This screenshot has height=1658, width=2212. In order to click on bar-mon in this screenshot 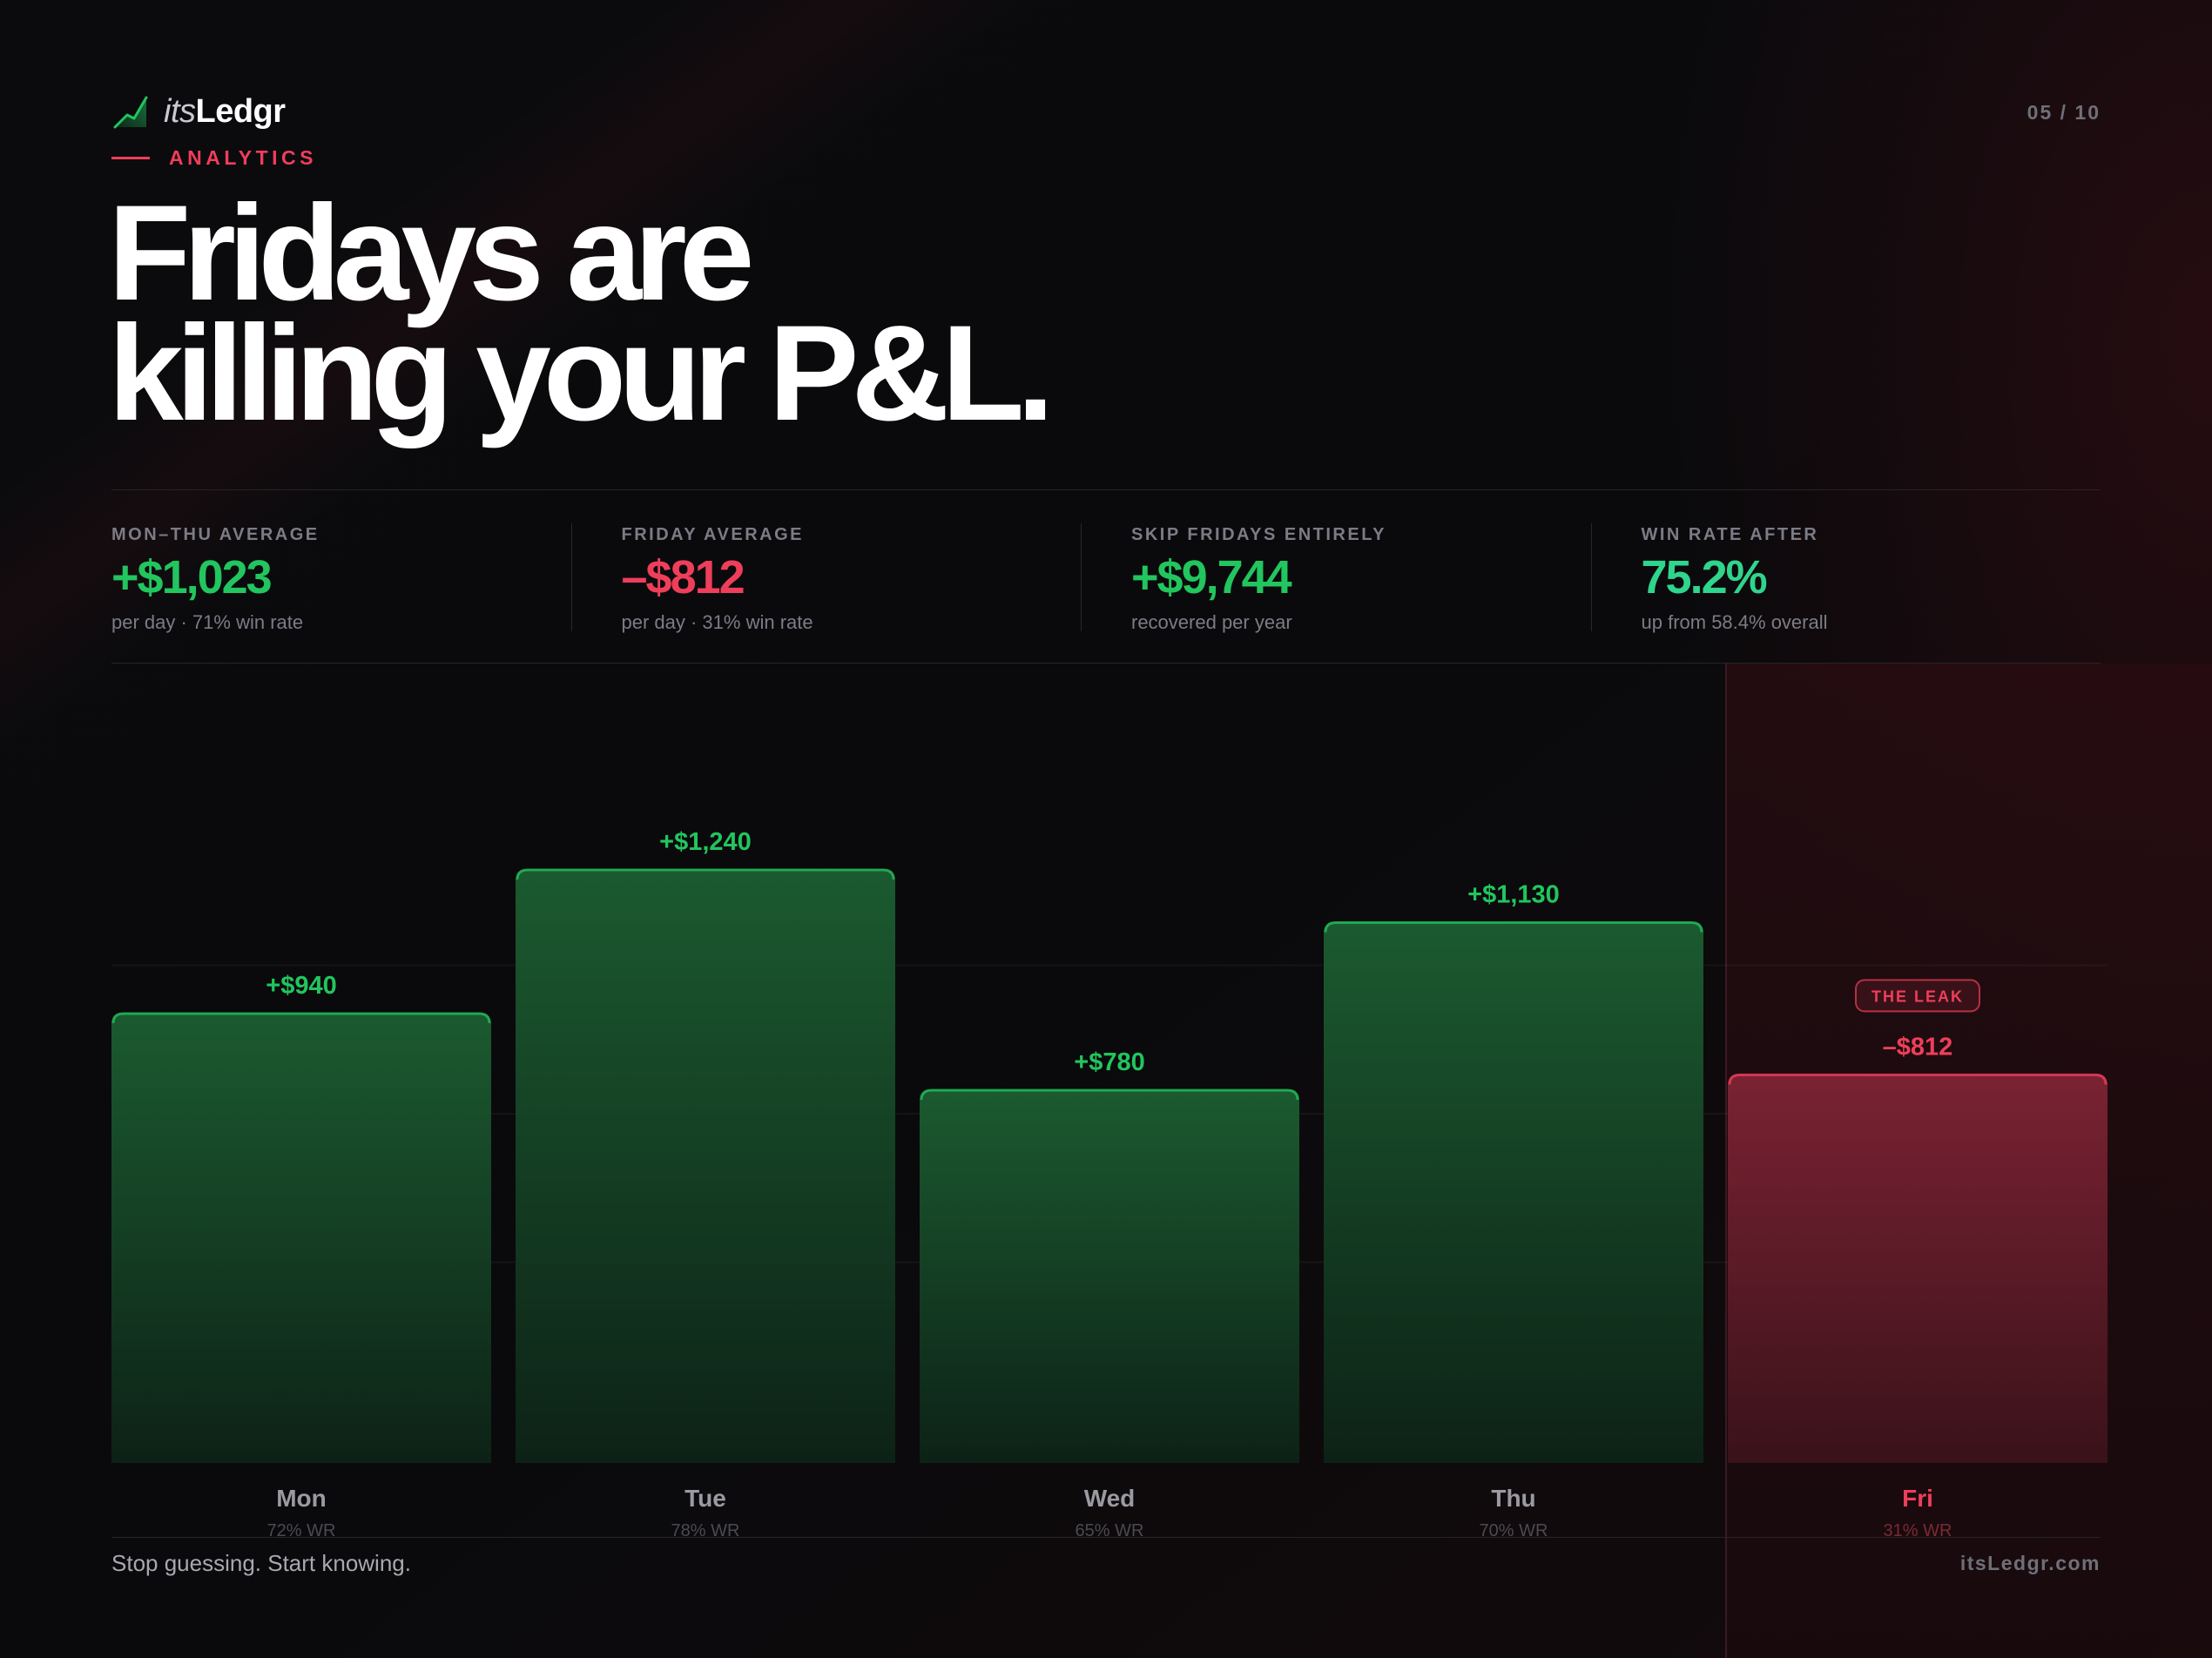, I will do `click(301, 1238)`.